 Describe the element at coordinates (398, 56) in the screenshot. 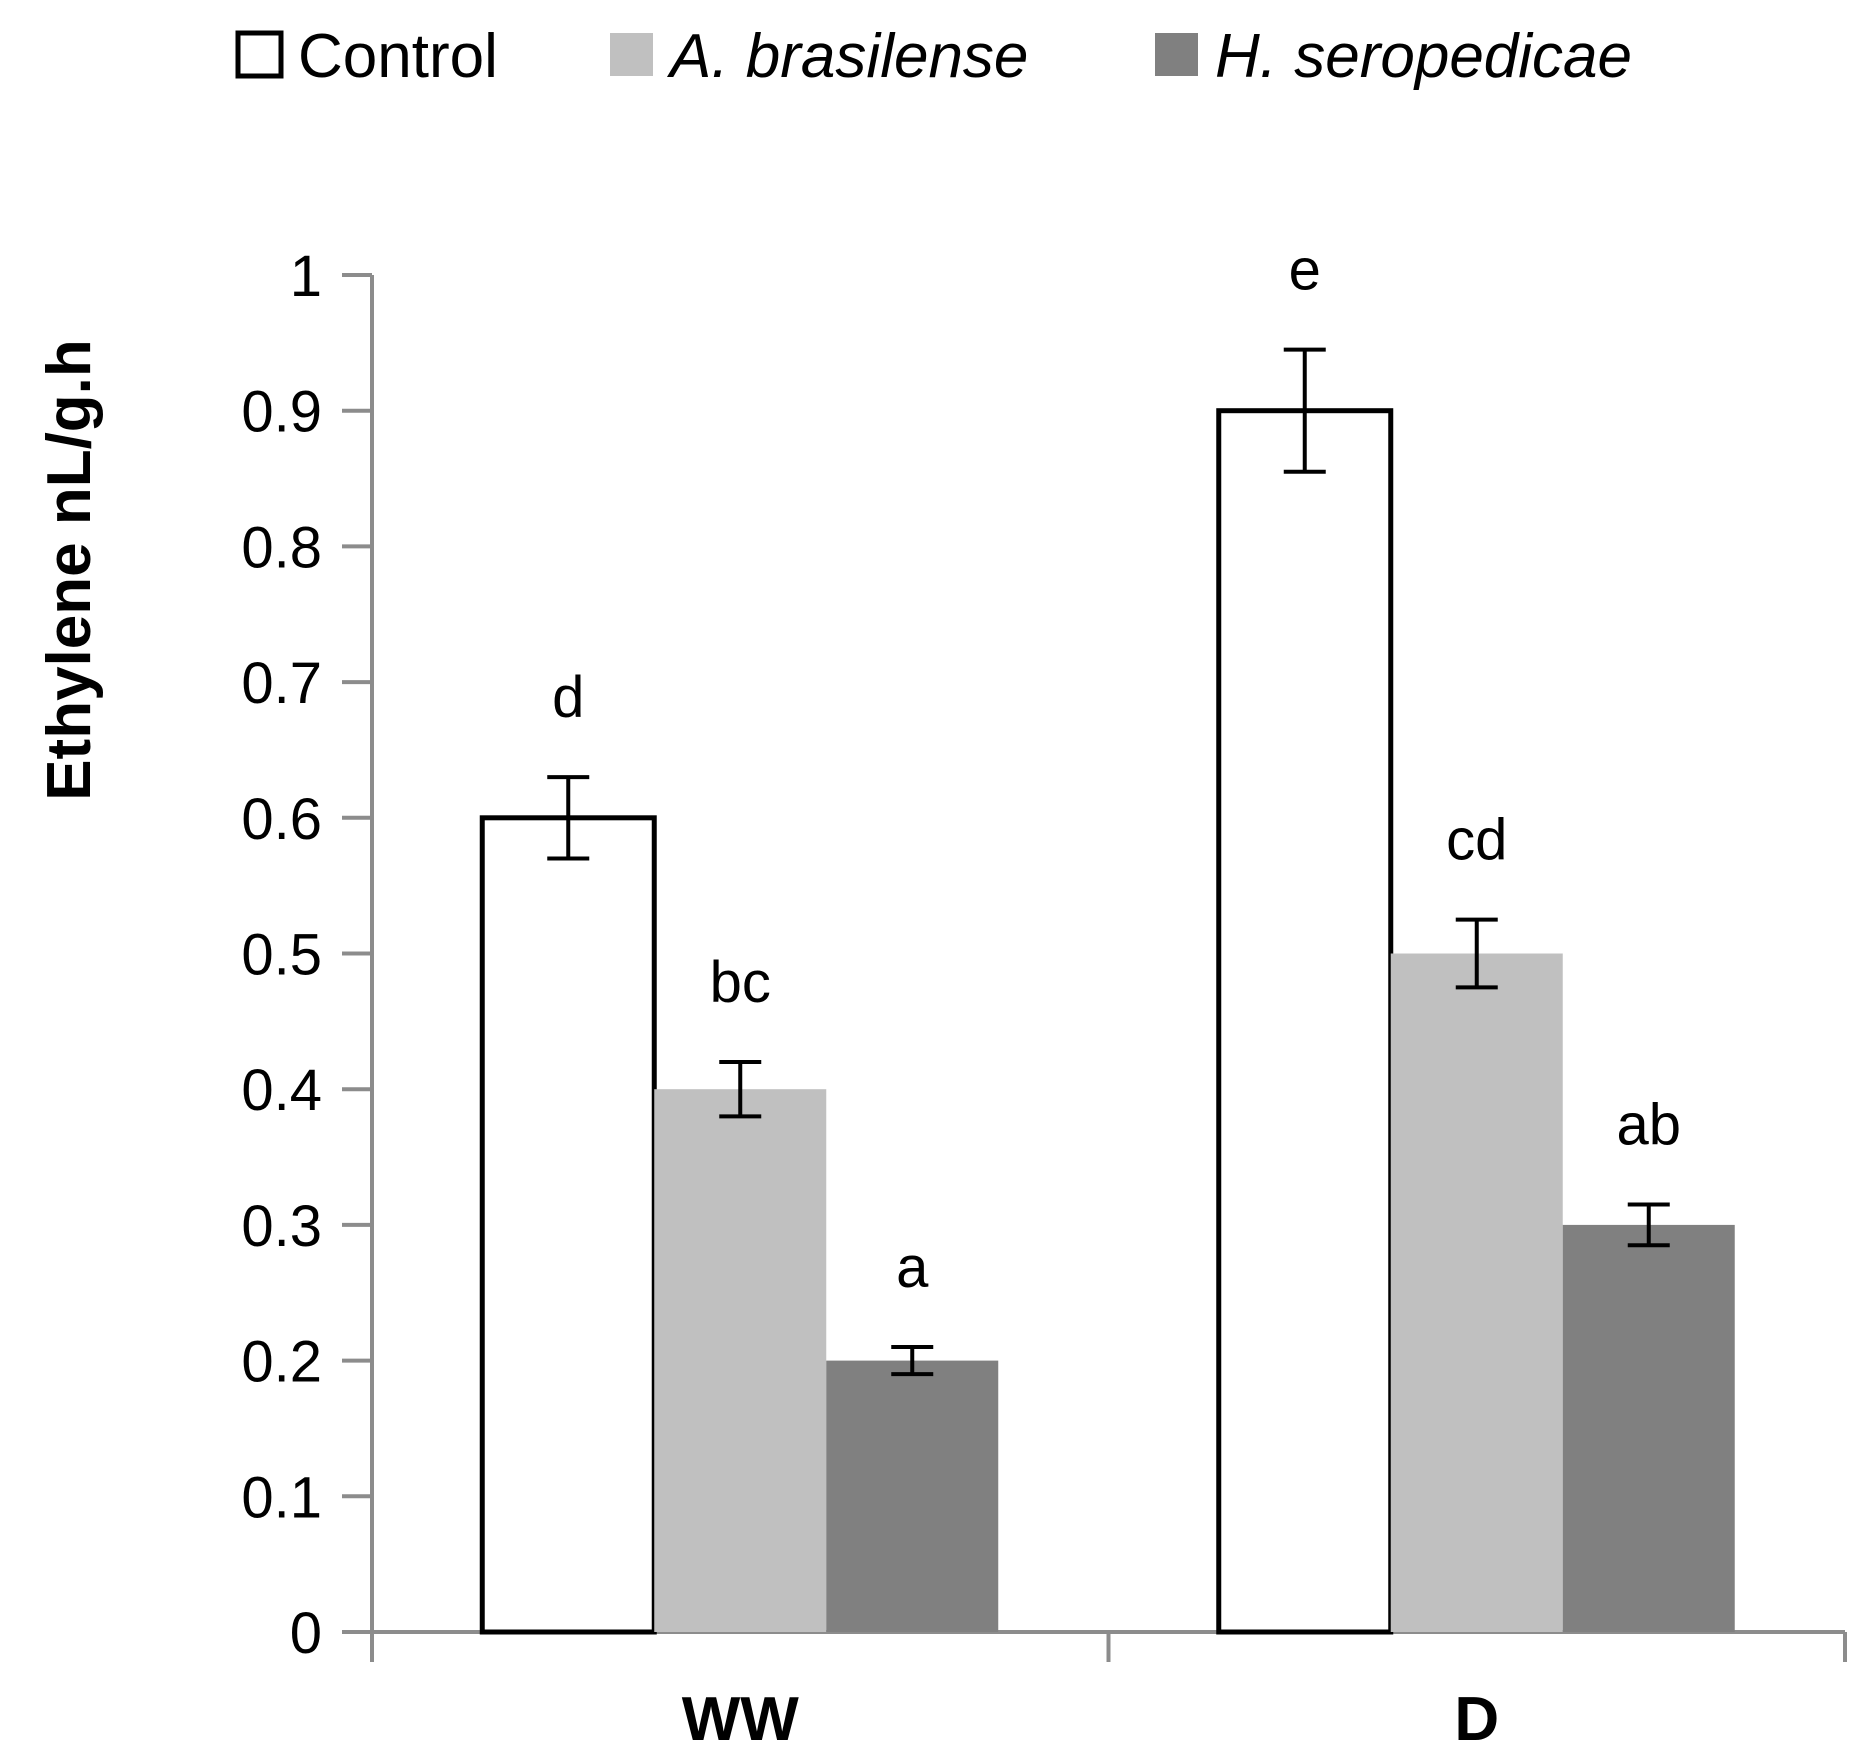

I see `legend-label: Control` at that location.